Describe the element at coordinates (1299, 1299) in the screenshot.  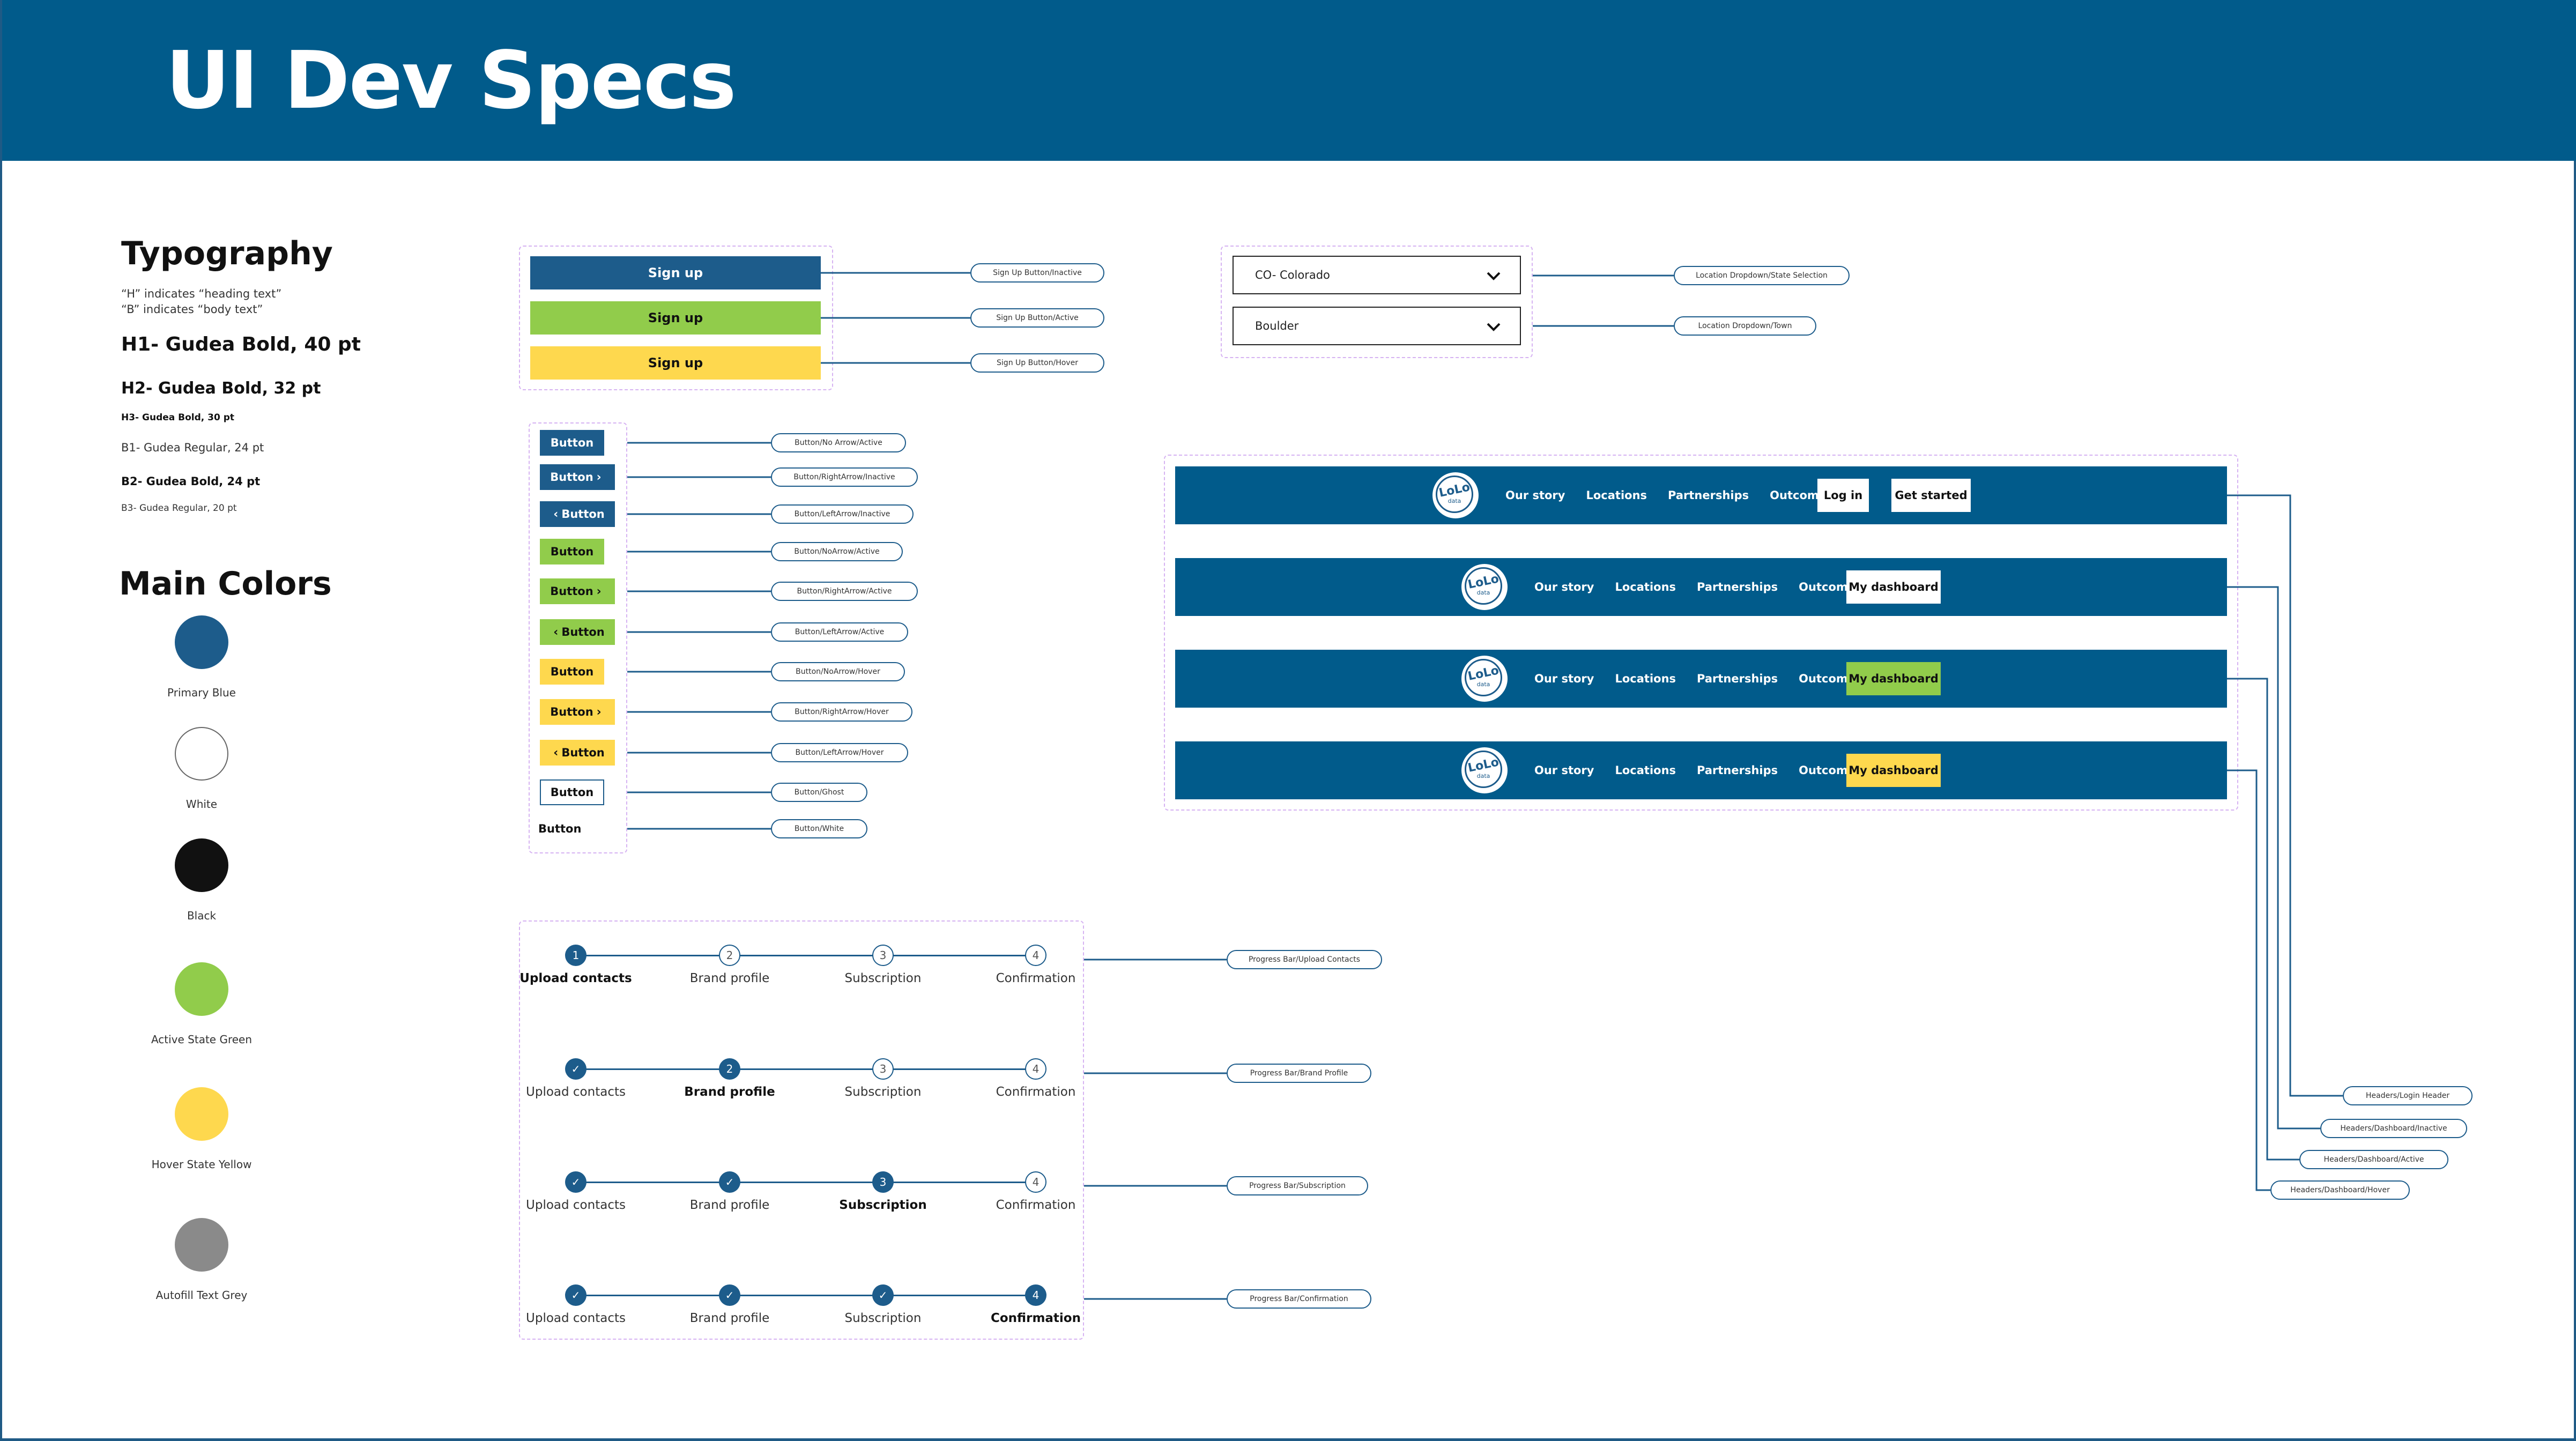
I see `spec-tag: Progress Bar/Confirmation` at that location.